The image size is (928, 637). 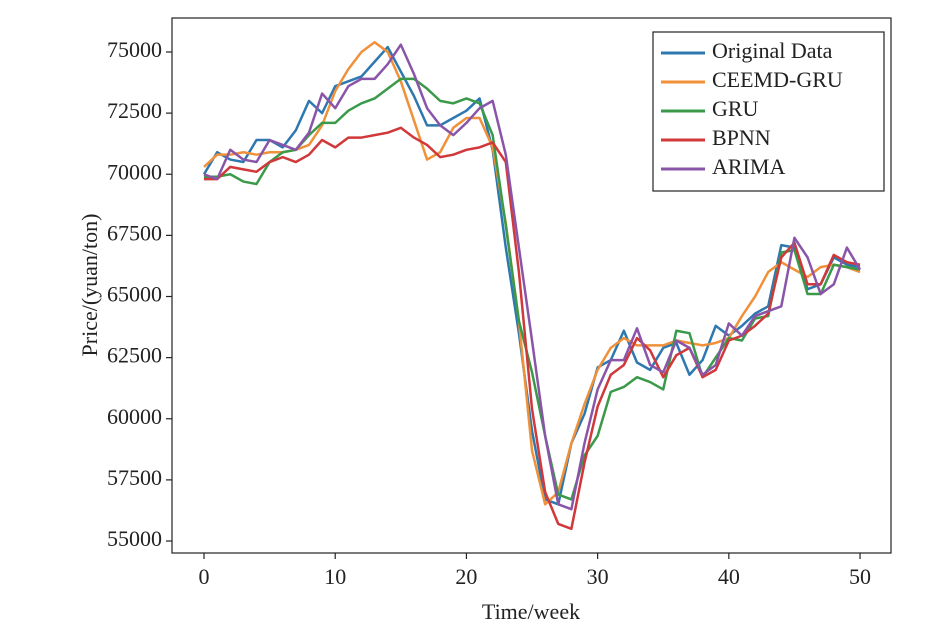 I want to click on y-tick-label: 70000, so click(x=134, y=171).